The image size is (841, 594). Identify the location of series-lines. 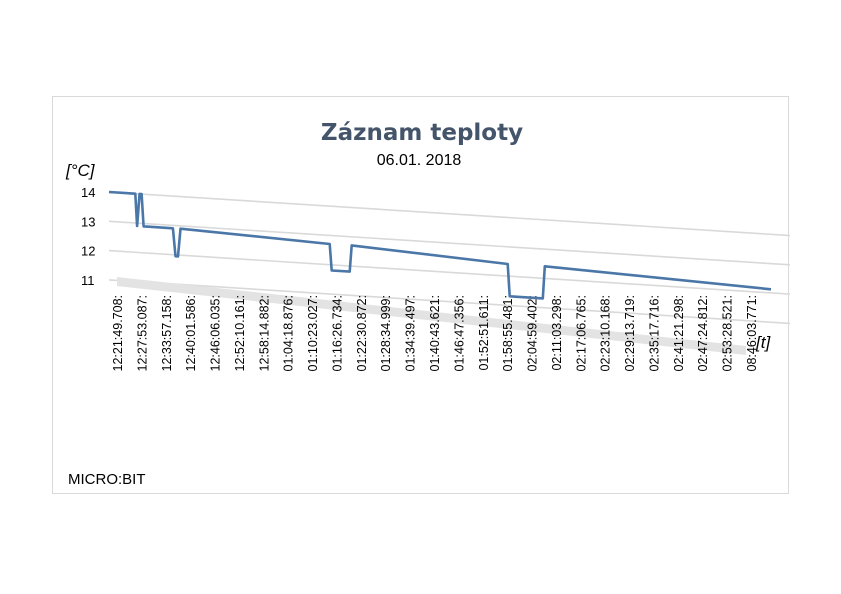
(440, 245).